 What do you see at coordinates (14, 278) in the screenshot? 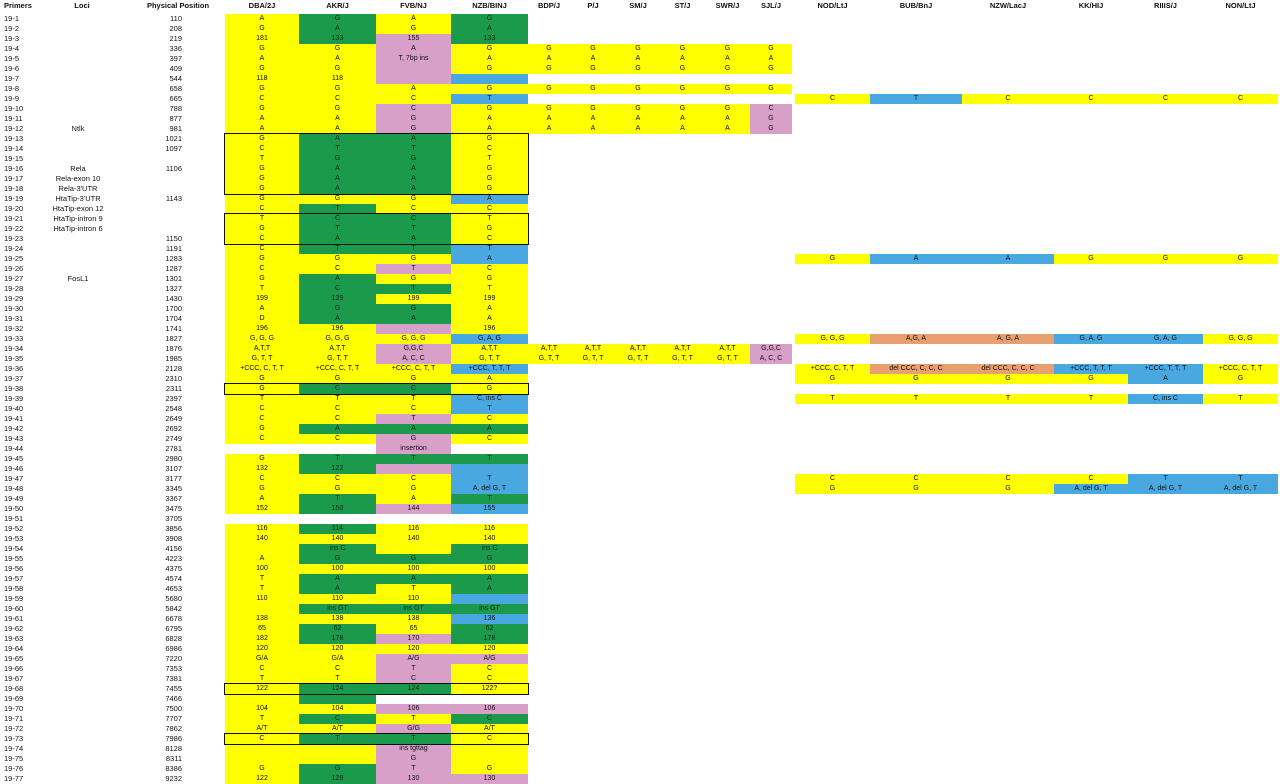
I see `primer-label: 19-27` at bounding box center [14, 278].